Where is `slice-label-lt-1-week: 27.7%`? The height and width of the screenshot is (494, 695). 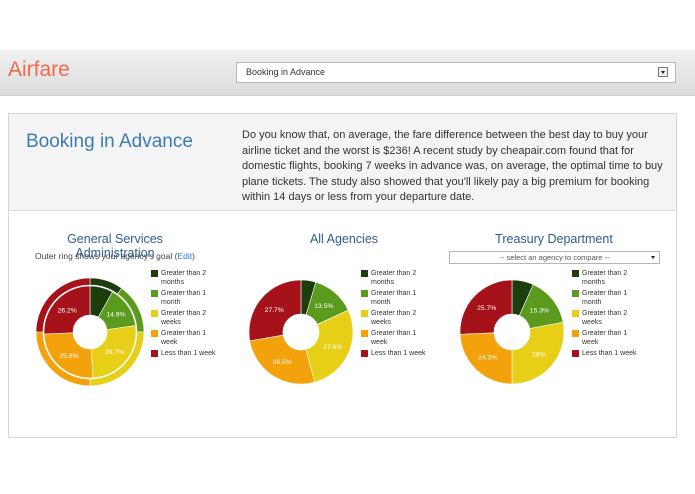 slice-label-lt-1-week: 27.7% is located at coordinates (274, 310).